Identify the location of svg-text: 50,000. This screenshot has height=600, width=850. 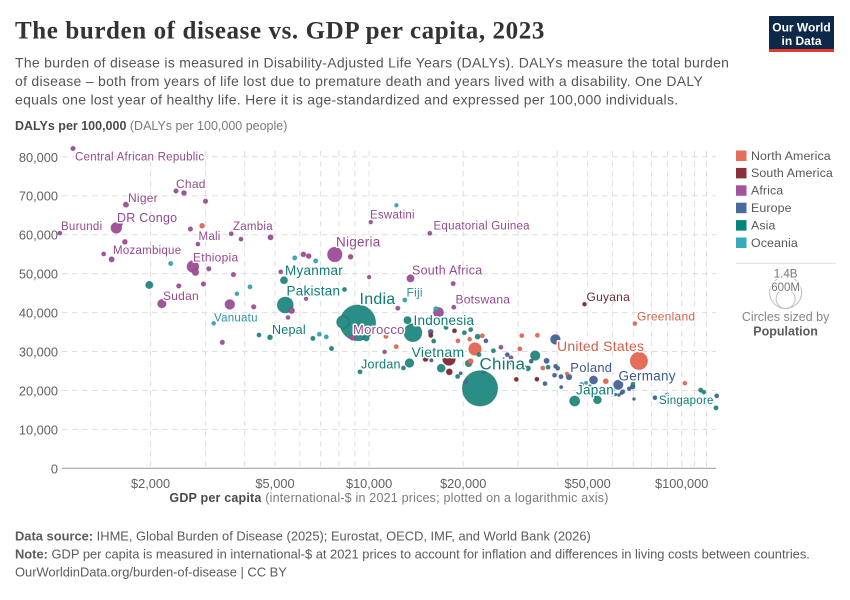
(38, 274).